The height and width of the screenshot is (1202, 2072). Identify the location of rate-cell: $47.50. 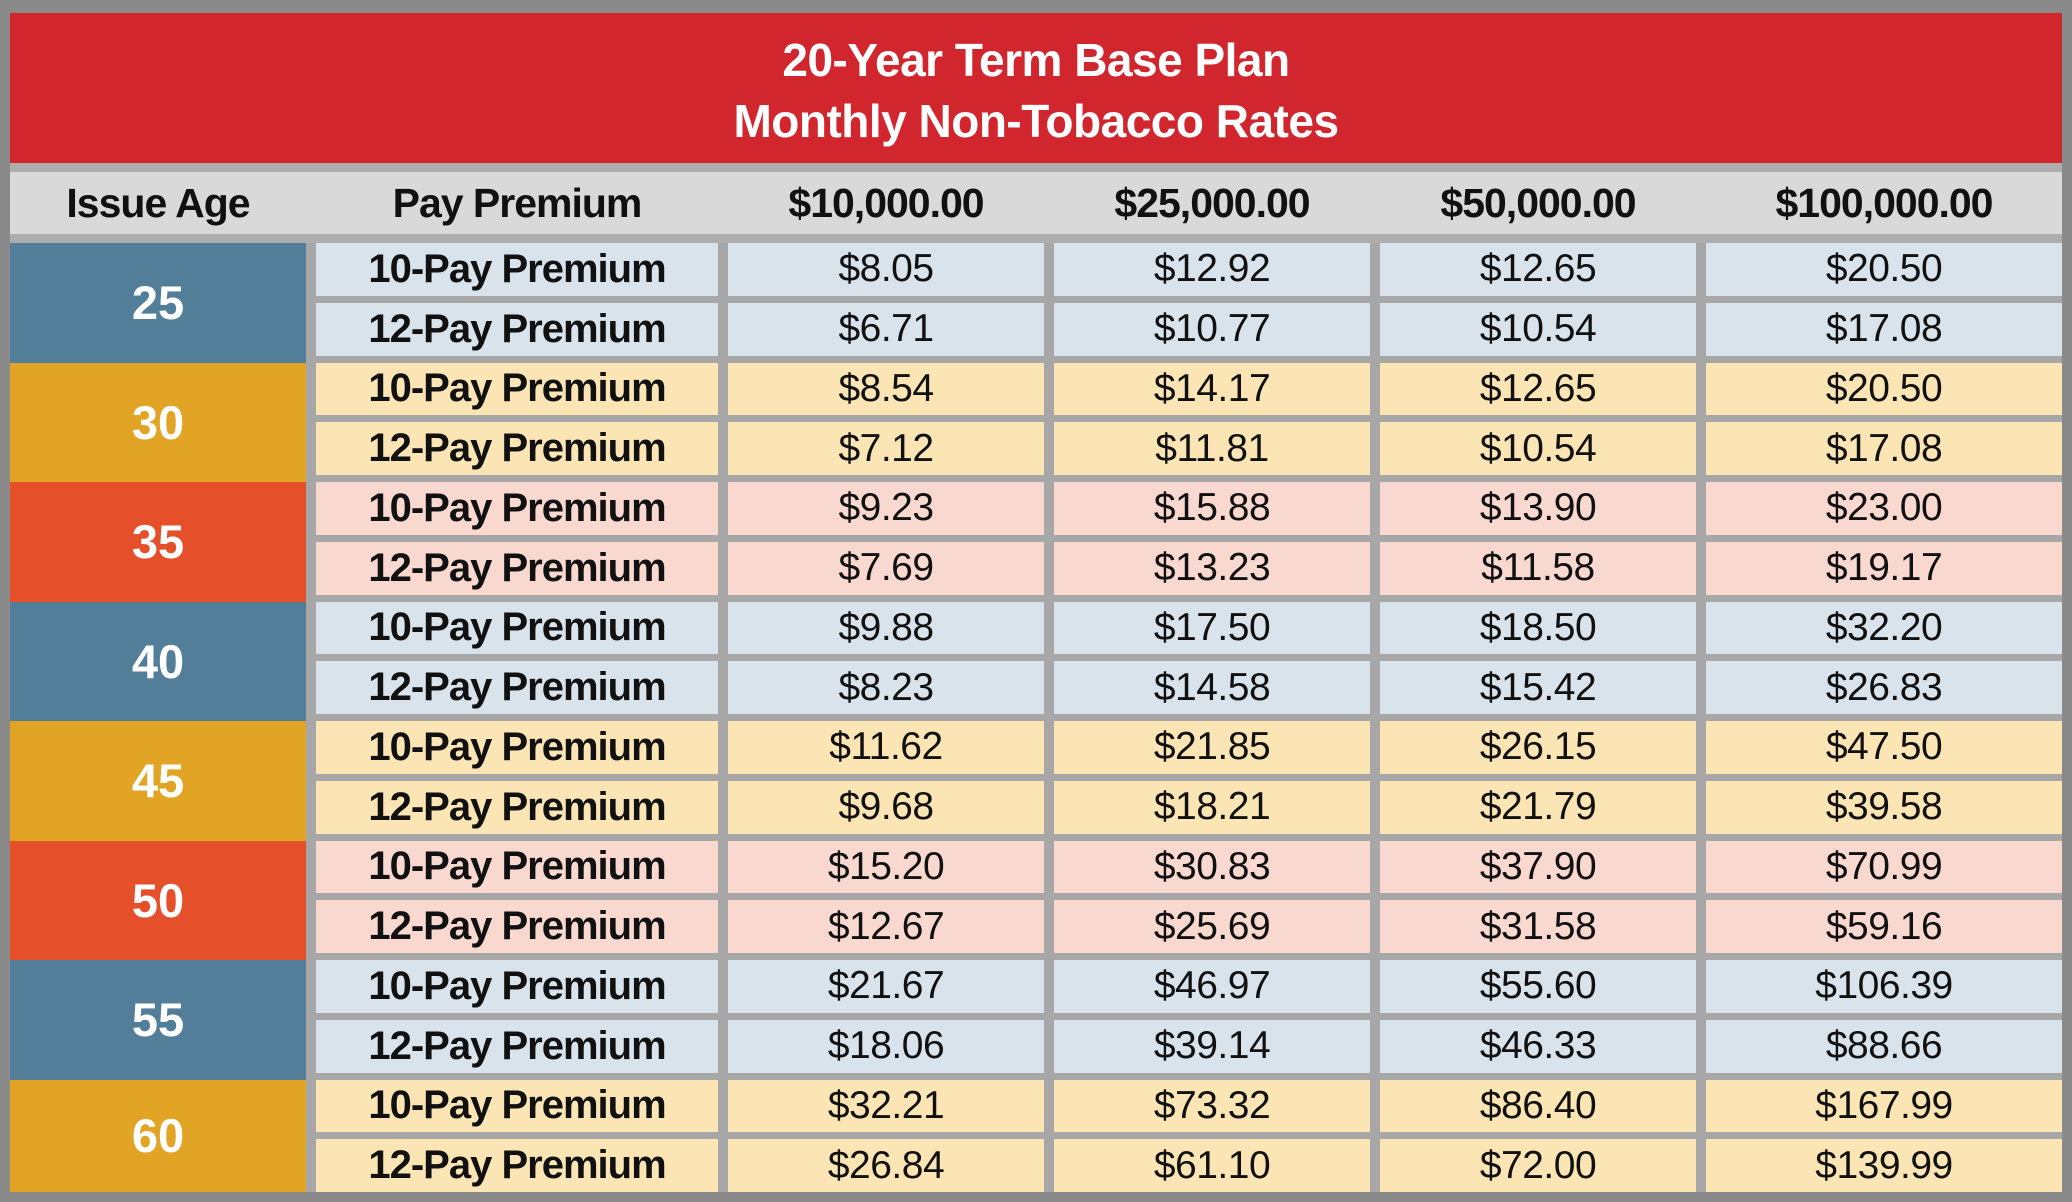
(1884, 747).